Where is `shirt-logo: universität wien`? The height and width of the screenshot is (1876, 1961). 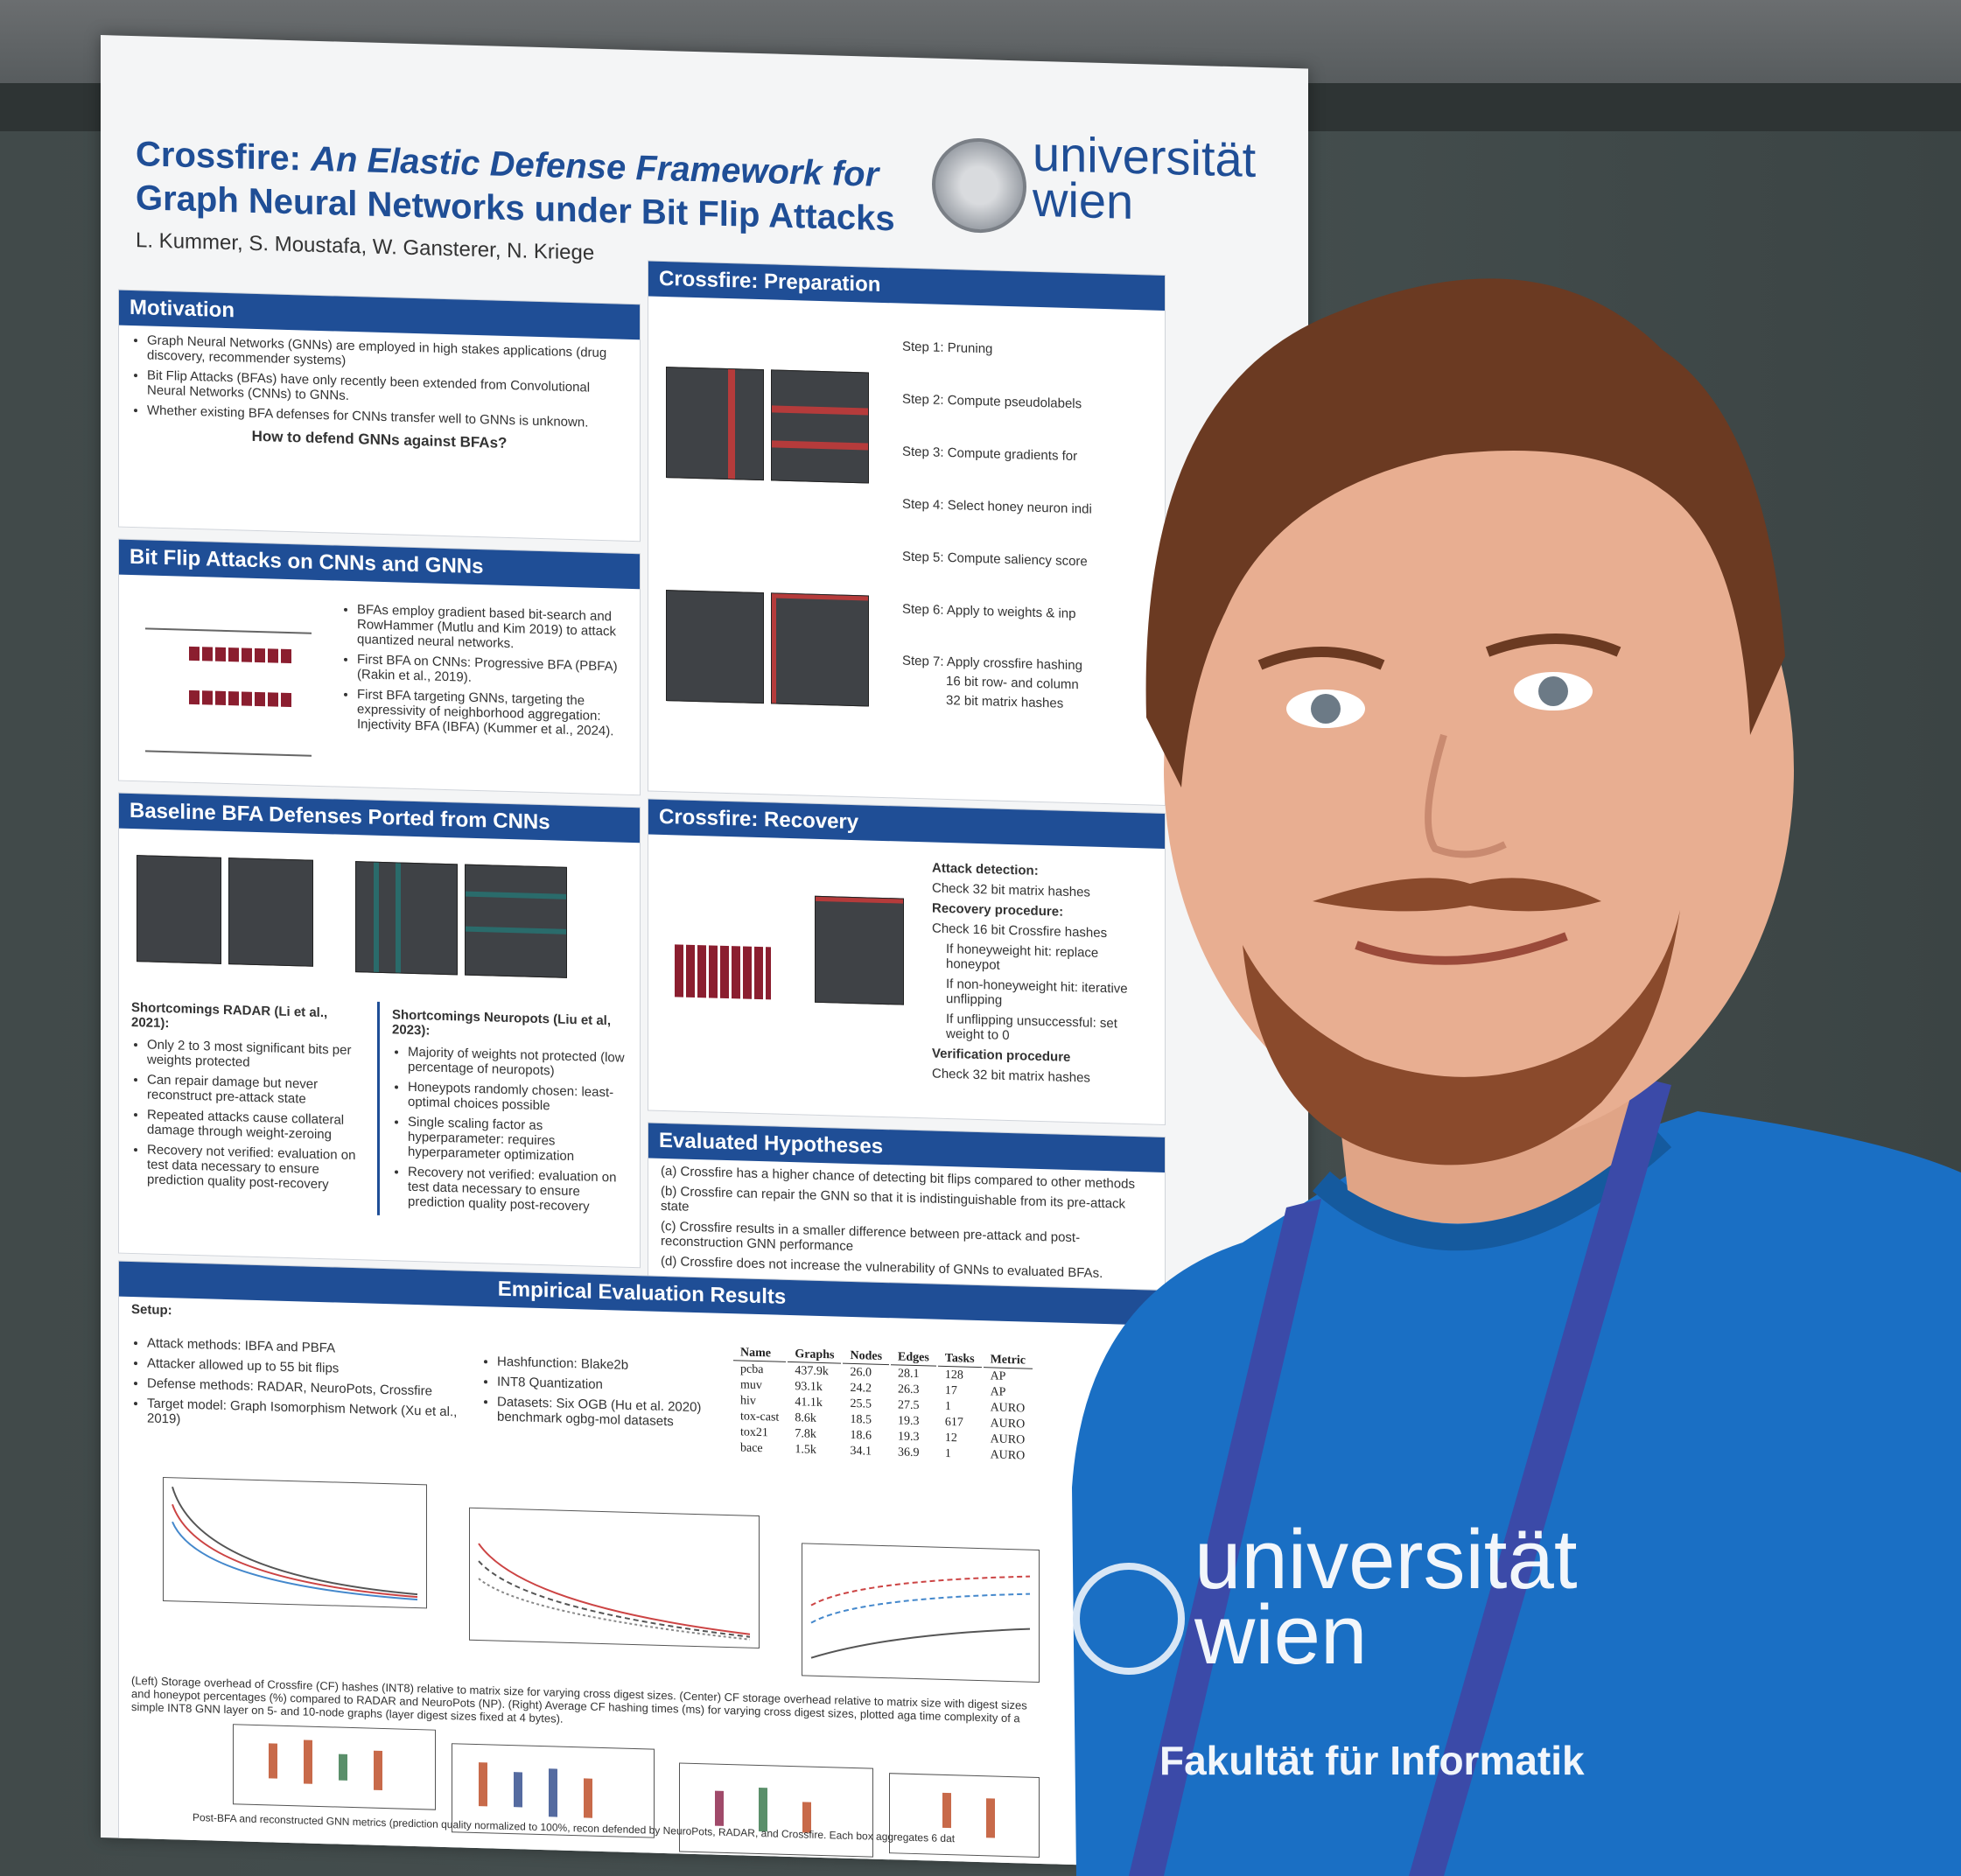
shirt-logo: universität wien is located at coordinates (1386, 1597).